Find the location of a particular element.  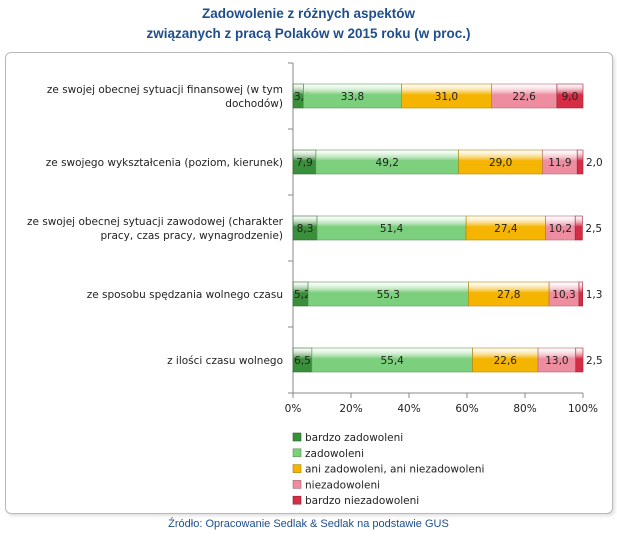

data-label: 31,0 is located at coordinates (446, 97).